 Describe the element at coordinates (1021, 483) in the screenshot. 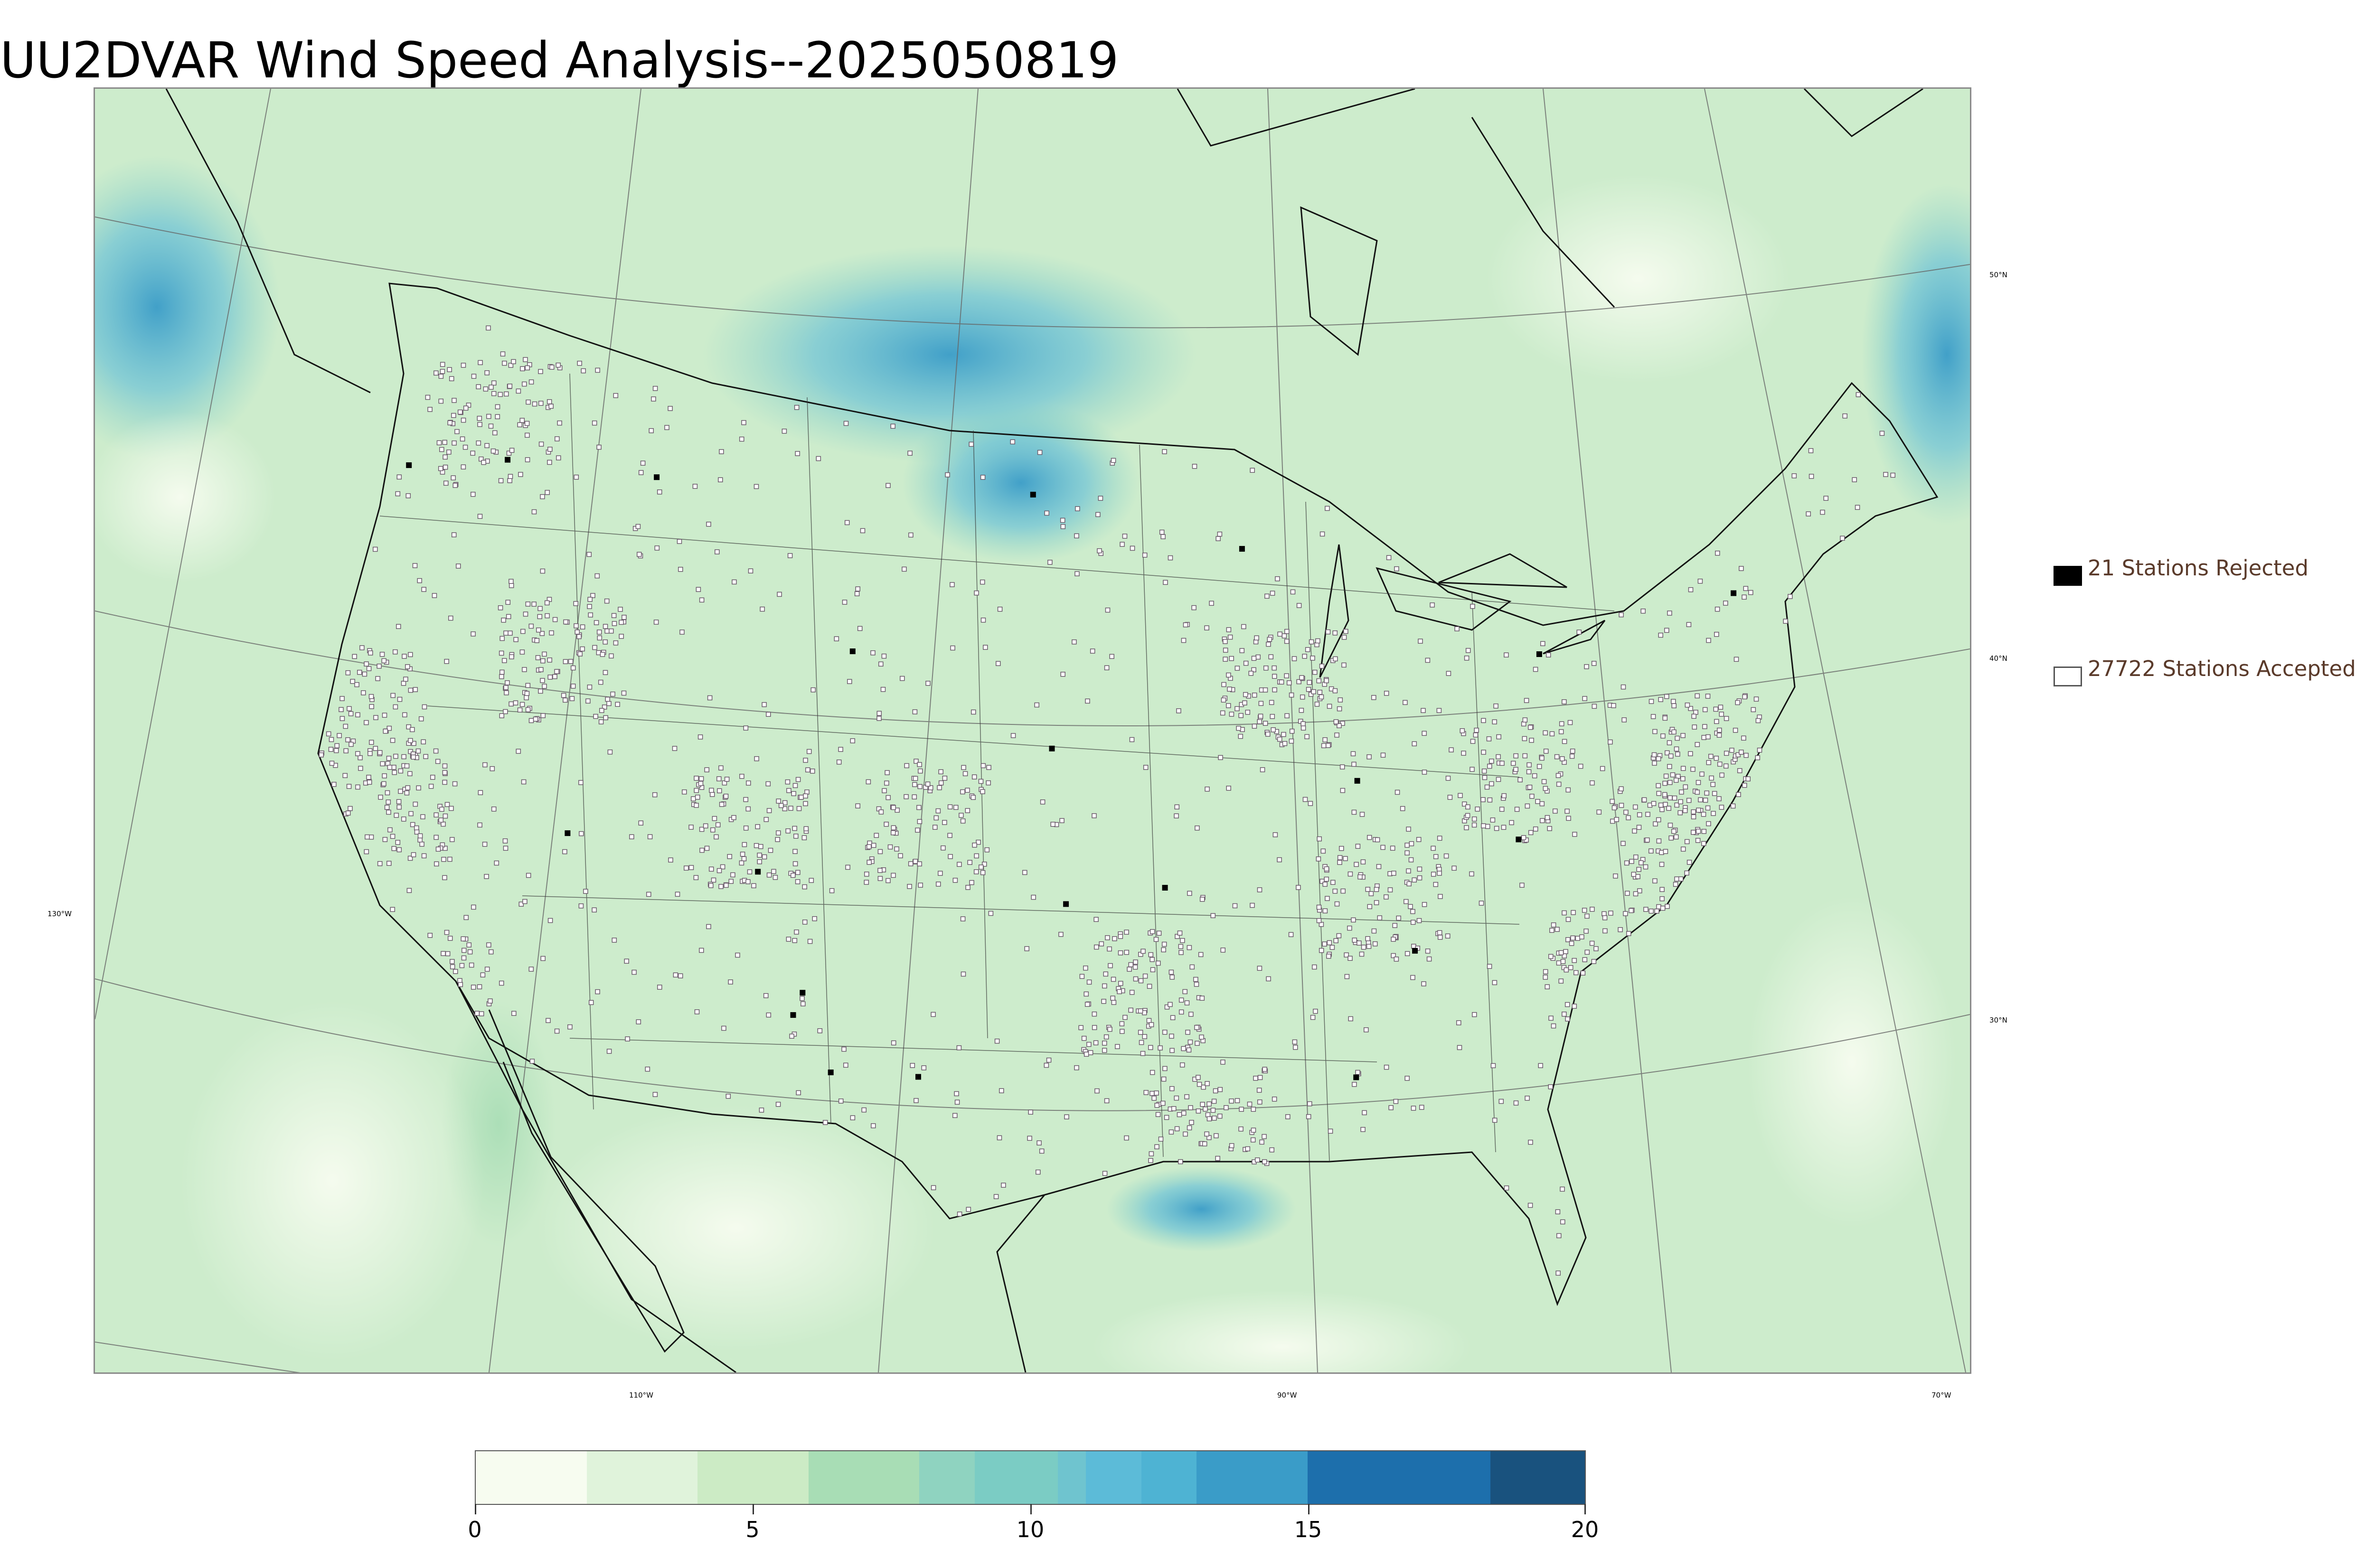

I see `wind-maximum-dakotas` at that location.